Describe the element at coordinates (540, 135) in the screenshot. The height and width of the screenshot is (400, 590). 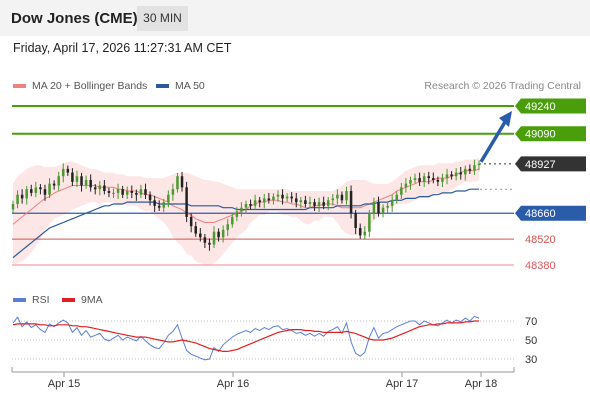
I see `level-badge-text-49090: 49090` at that location.